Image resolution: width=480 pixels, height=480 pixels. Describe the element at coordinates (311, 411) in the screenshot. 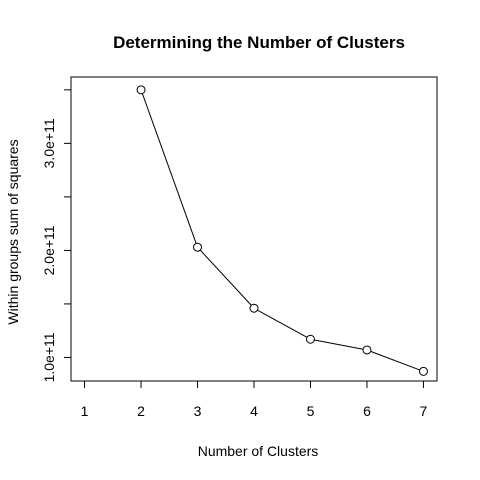

I see `x-tick-label: 5` at that location.